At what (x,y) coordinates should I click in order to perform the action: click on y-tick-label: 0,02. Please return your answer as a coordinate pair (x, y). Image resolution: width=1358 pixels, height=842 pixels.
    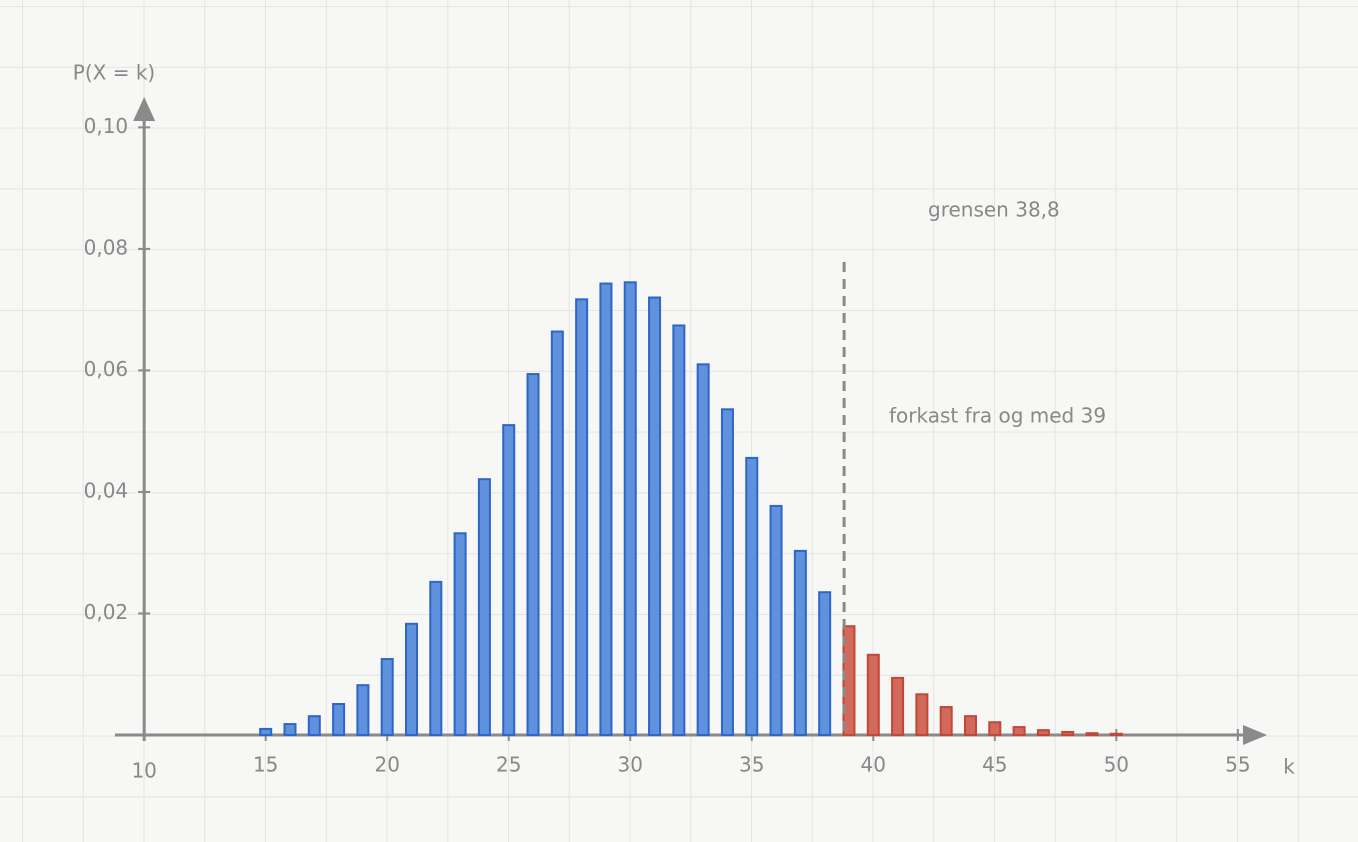
    Looking at the image, I should click on (106, 612).